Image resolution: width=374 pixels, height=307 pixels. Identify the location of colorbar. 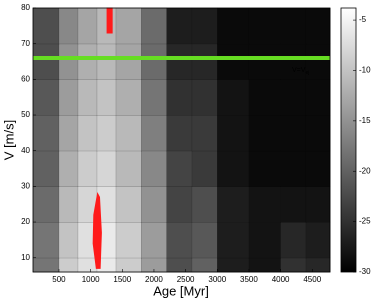
(348, 140).